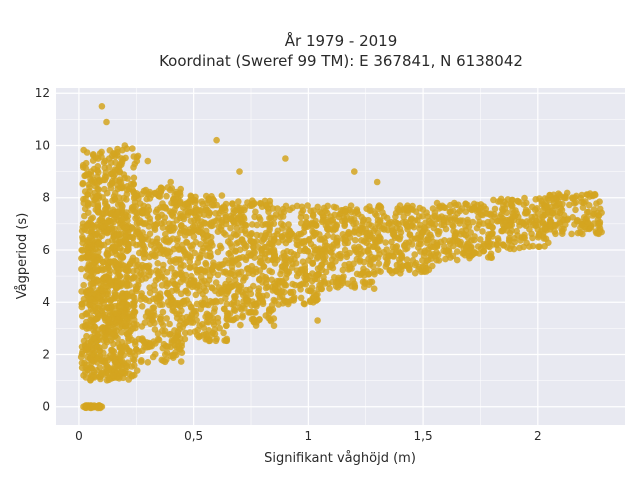  I want to click on y-axis-ticks: 0 2 4 6 8 10 12, so click(42, 249).